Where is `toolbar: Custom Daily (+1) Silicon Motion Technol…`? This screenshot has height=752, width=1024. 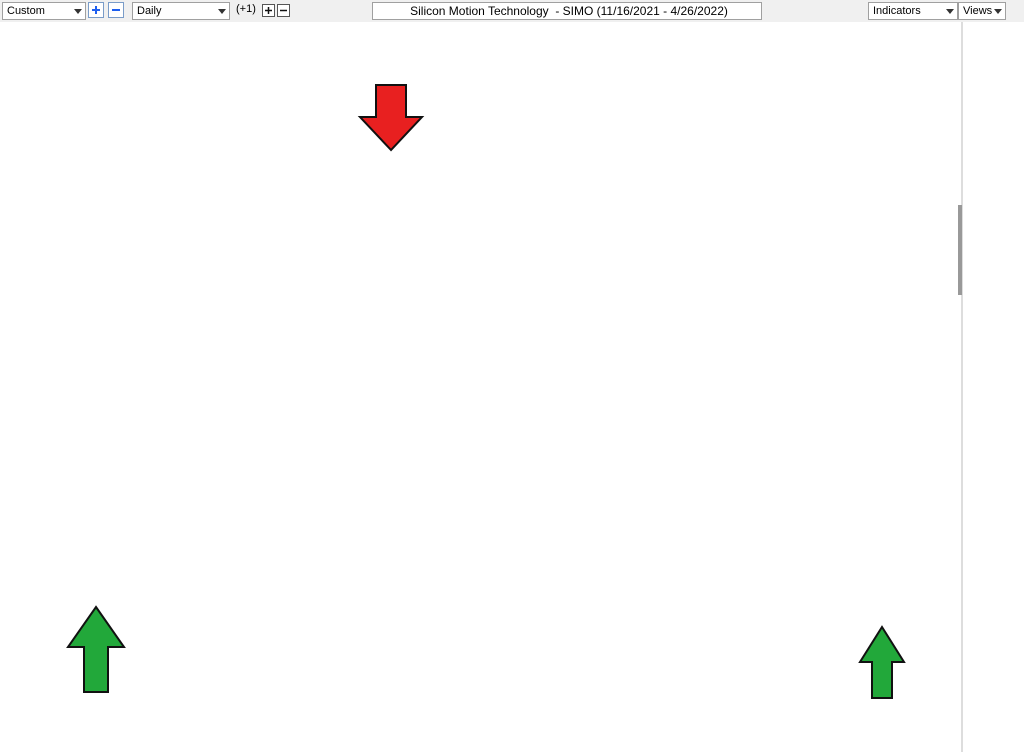 toolbar: Custom Daily (+1) Silicon Motion Technol… is located at coordinates (512, 11).